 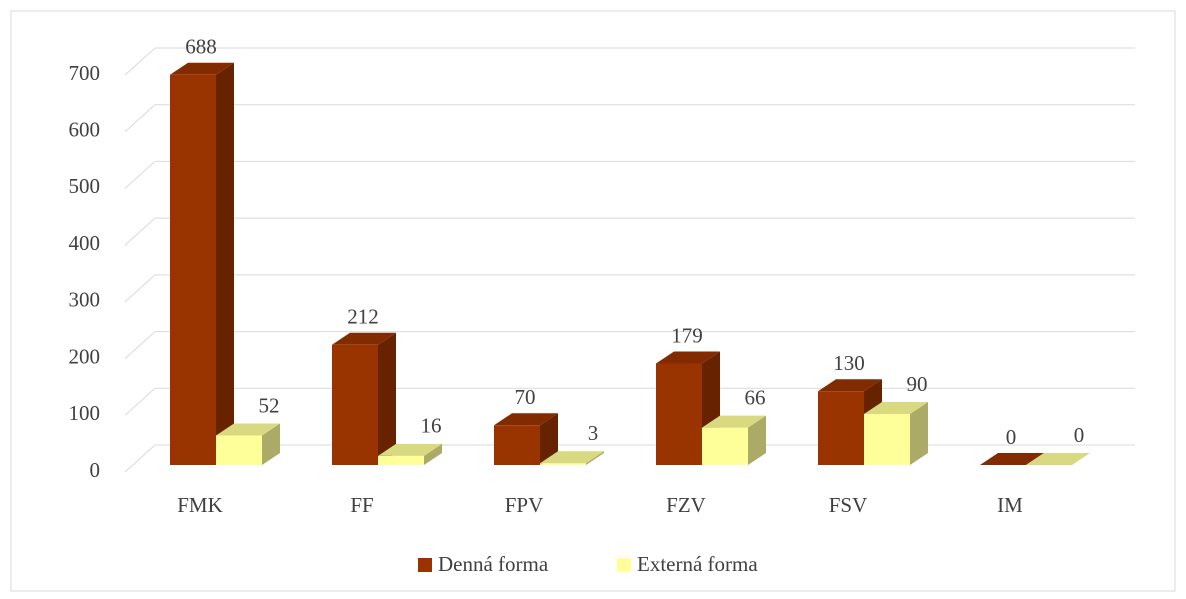 I want to click on x-tick-label: FSV, so click(x=848, y=505).